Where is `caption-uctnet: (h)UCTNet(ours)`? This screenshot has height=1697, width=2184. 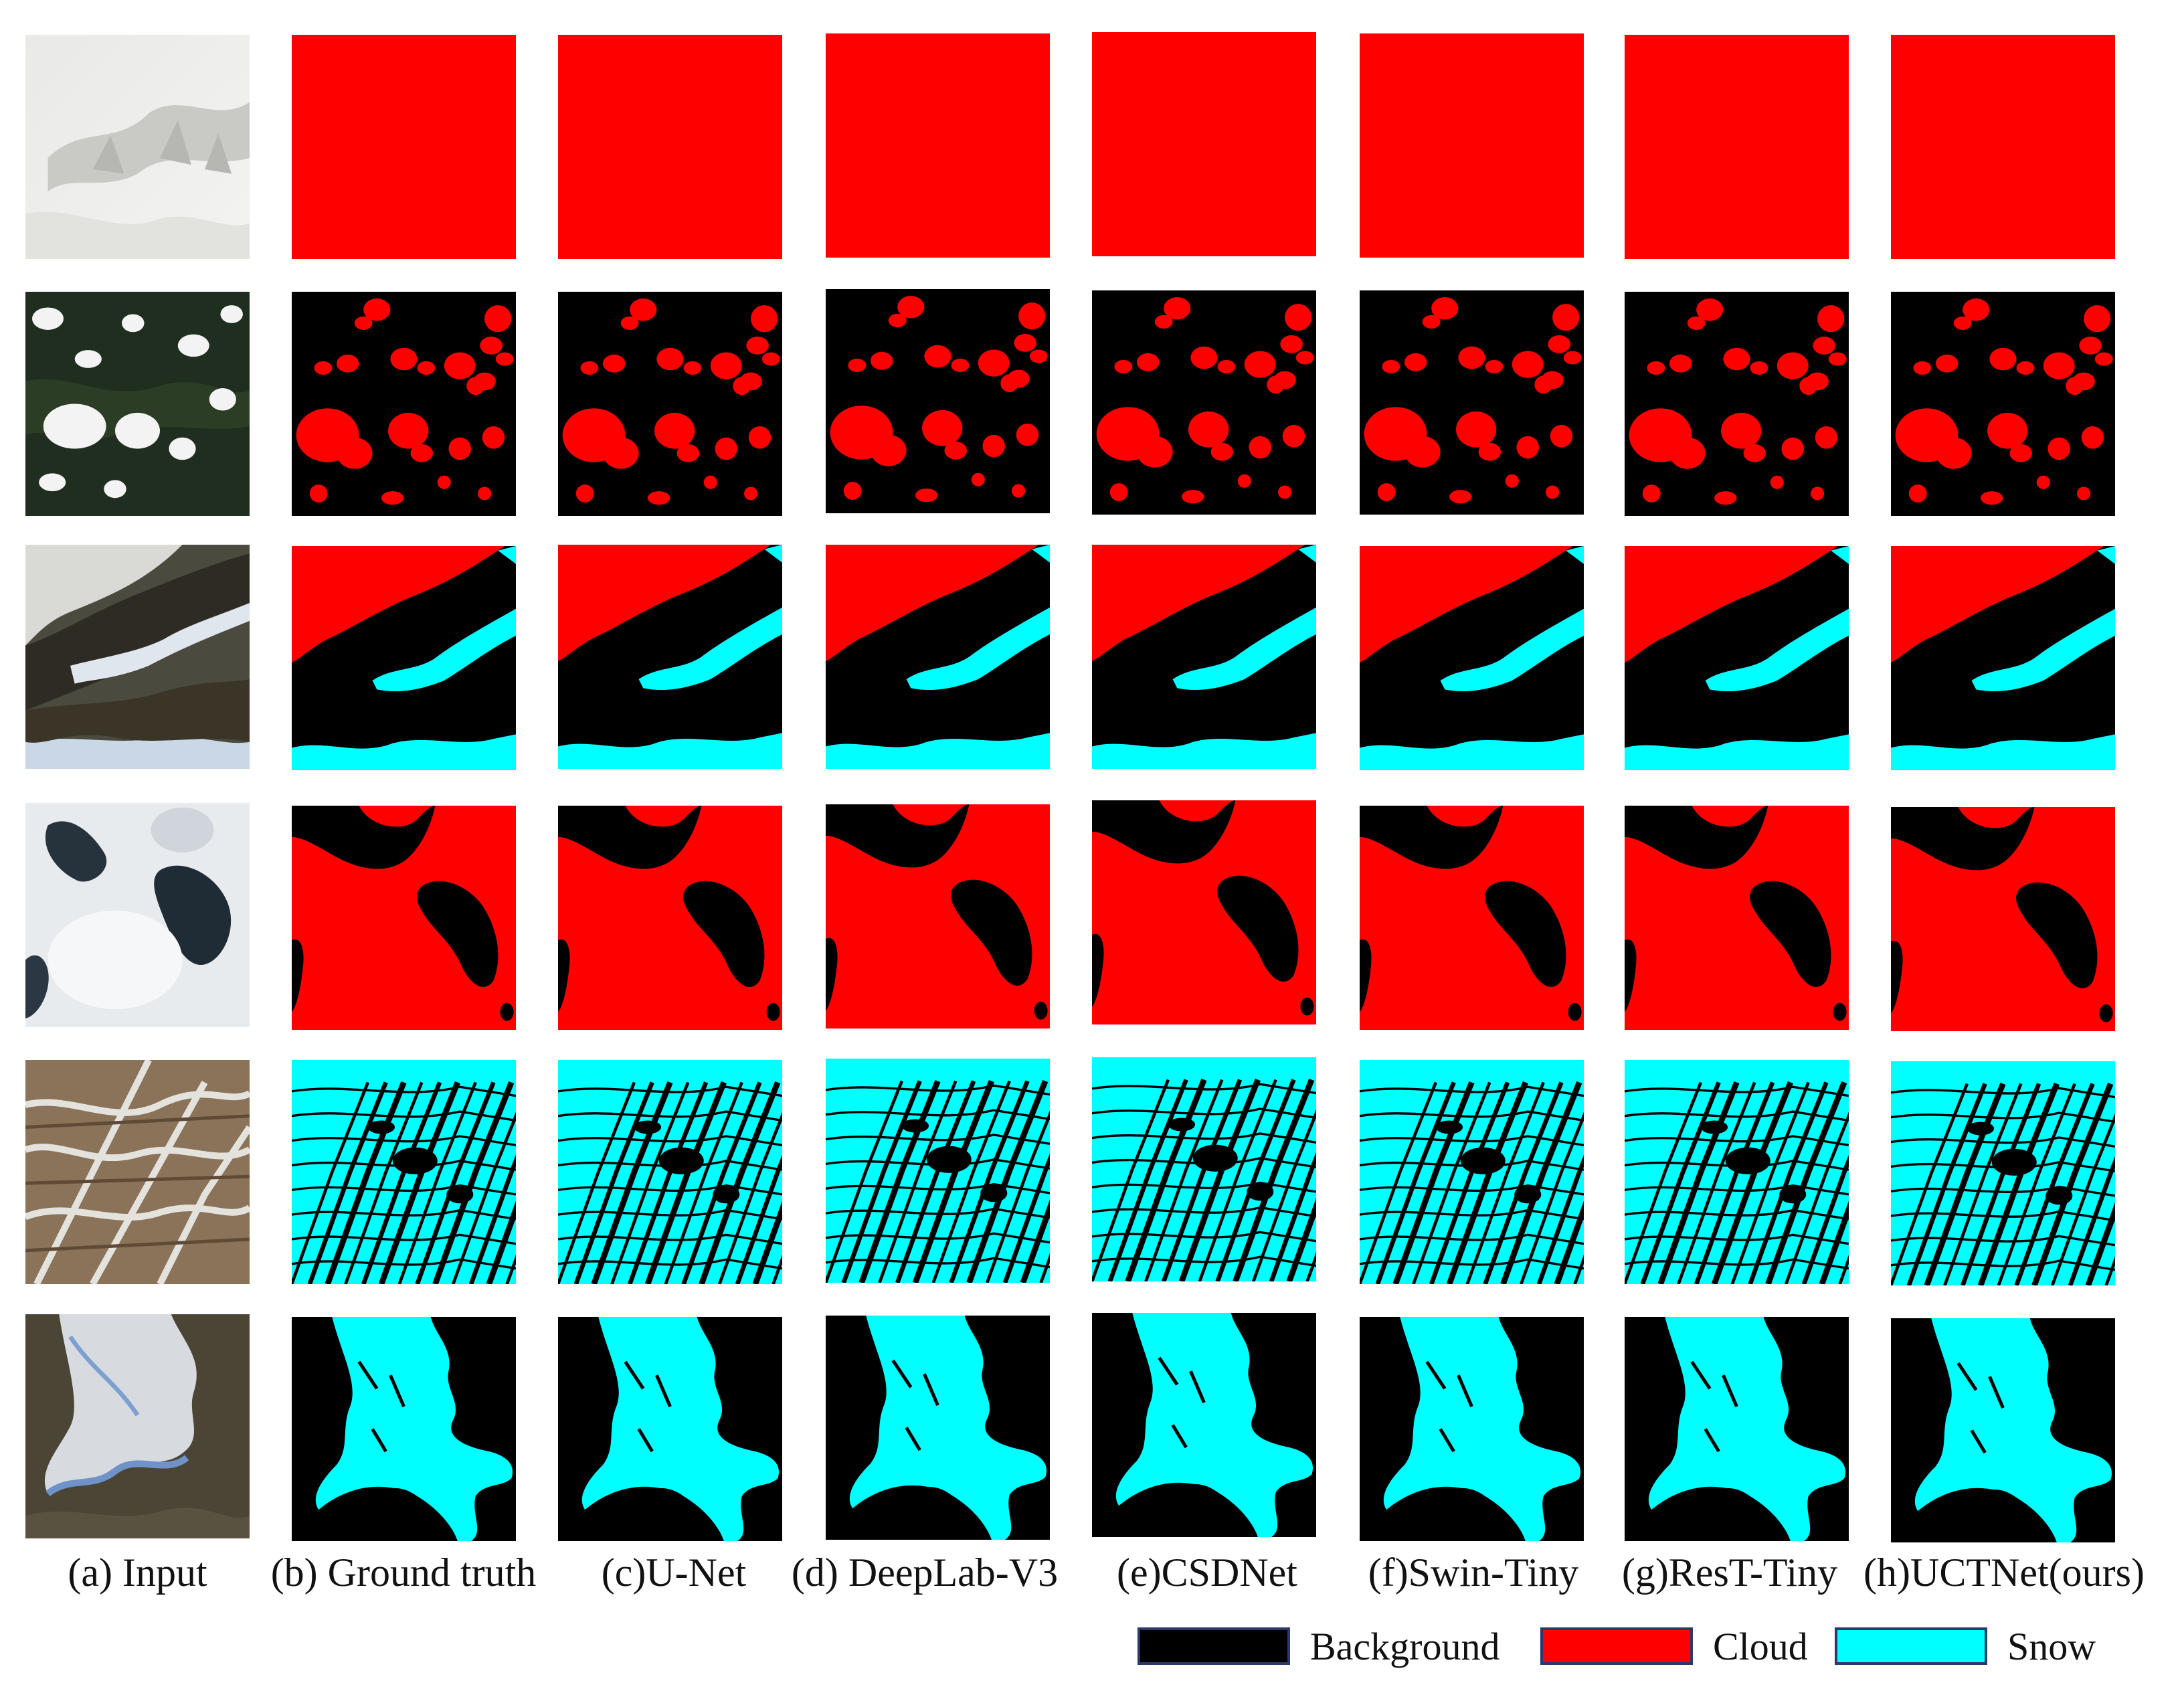
caption-uctnet: (h)UCTNet(ours) is located at coordinates (2004, 1572).